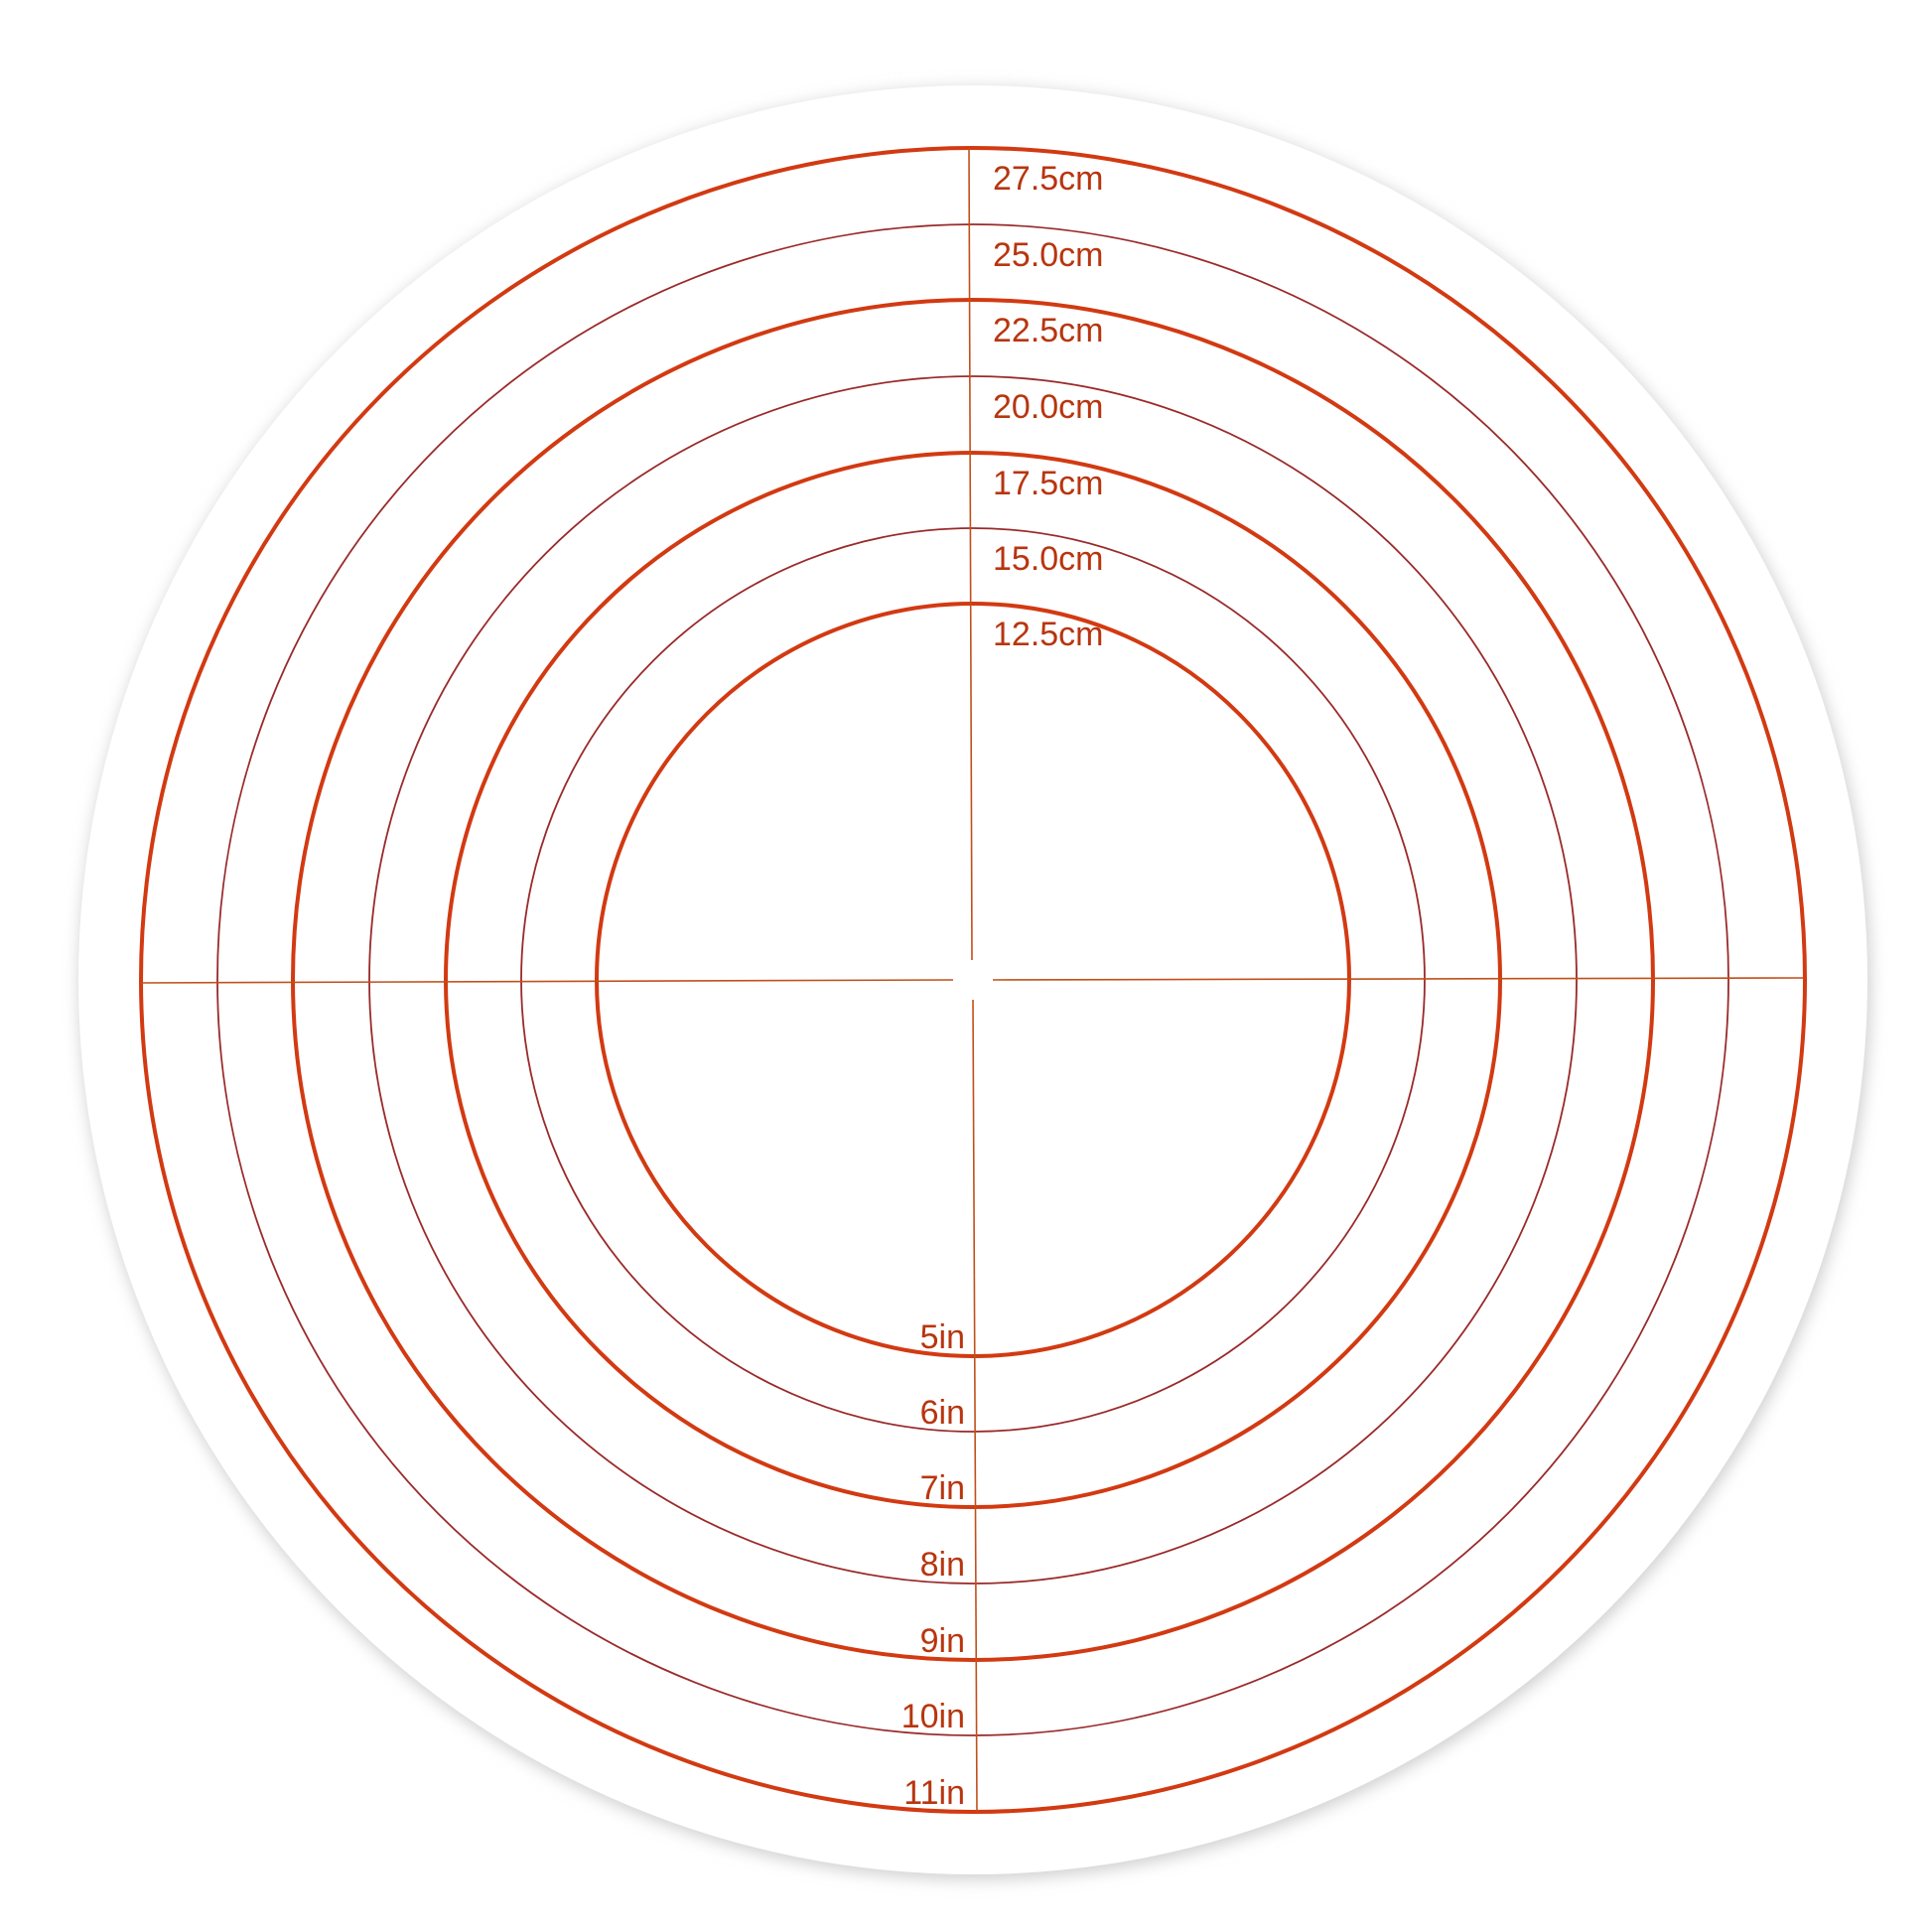 The height and width of the screenshot is (1932, 1932). What do you see at coordinates (1399, 979) in the screenshot?
I see `crosshair-right` at bounding box center [1399, 979].